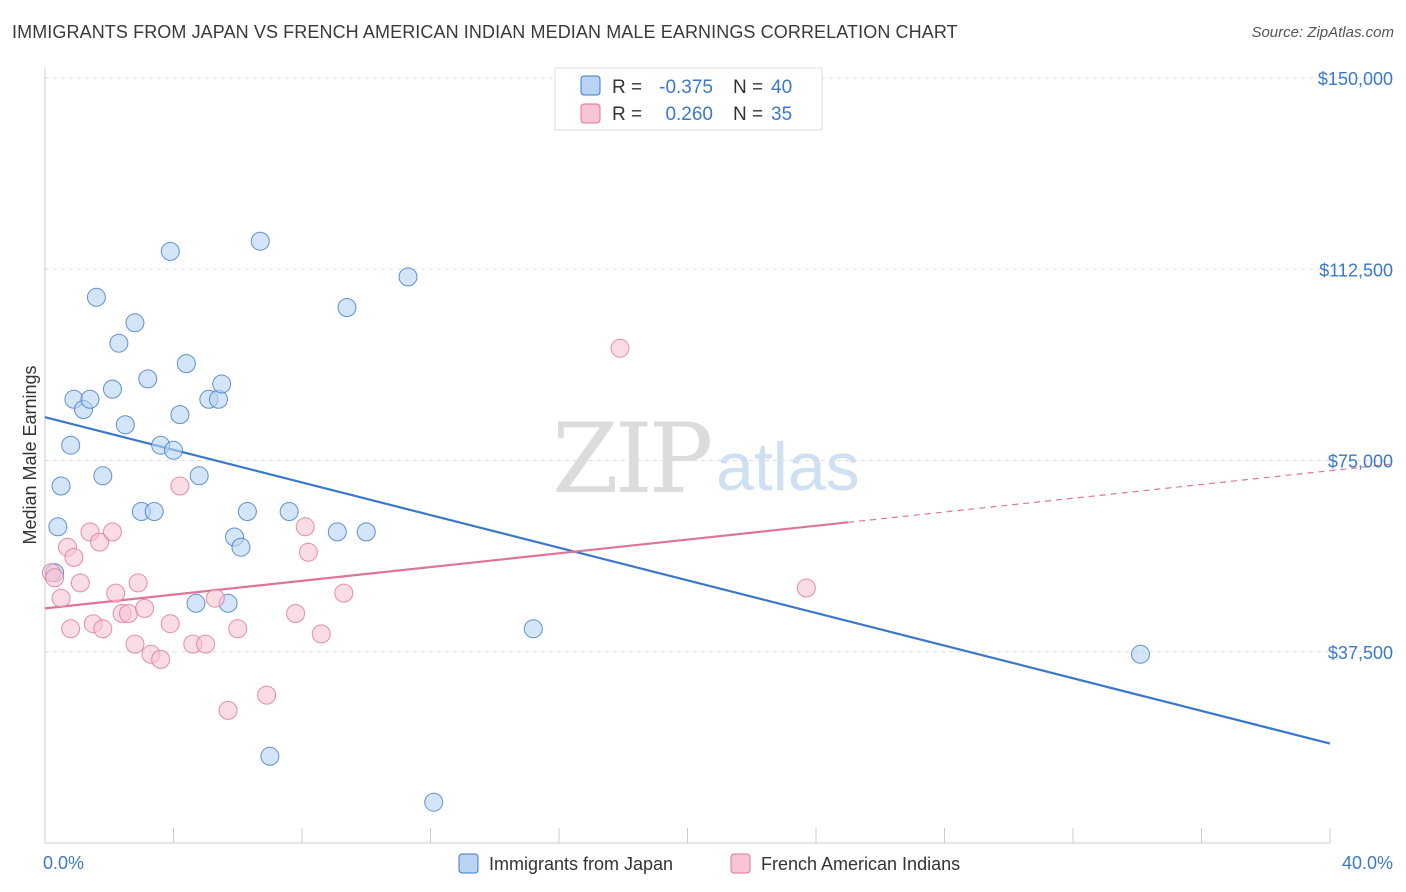  What do you see at coordinates (1322, 32) in the screenshot?
I see `source-credit: Source: ZipAtlas.com` at bounding box center [1322, 32].